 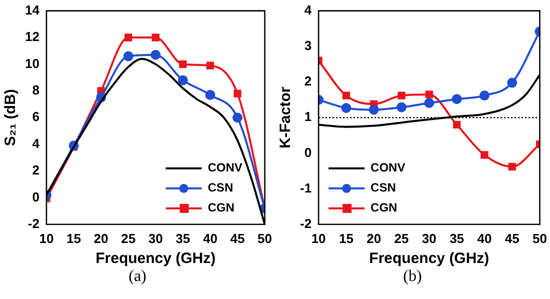 What do you see at coordinates (36, 116) in the screenshot?
I see `y-tick-label: 6` at bounding box center [36, 116].